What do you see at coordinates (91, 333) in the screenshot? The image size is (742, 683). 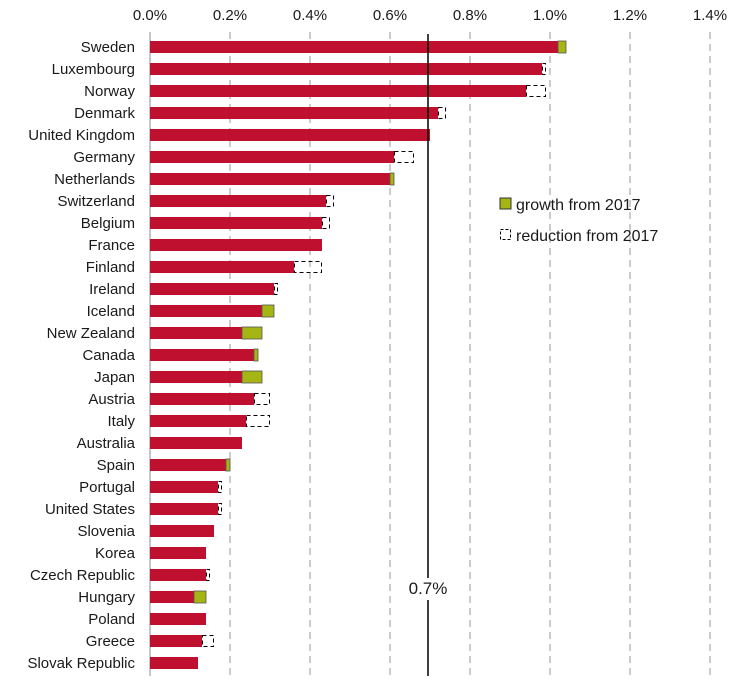 I see `category-label: New Zealand` at bounding box center [91, 333].